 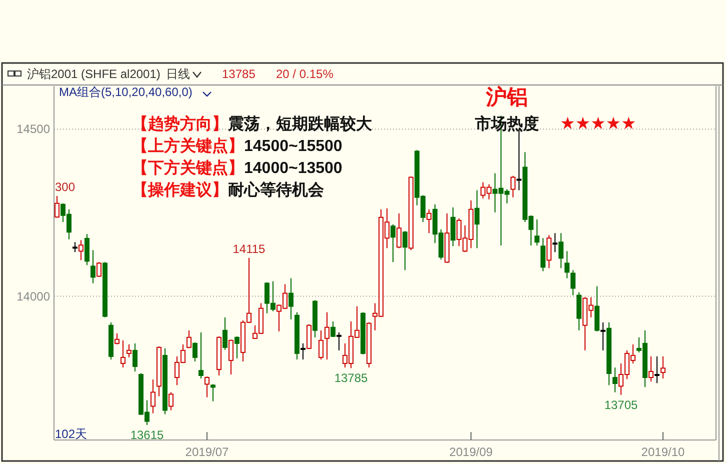 I want to click on annotation: ★★★★★, so click(x=598, y=123).